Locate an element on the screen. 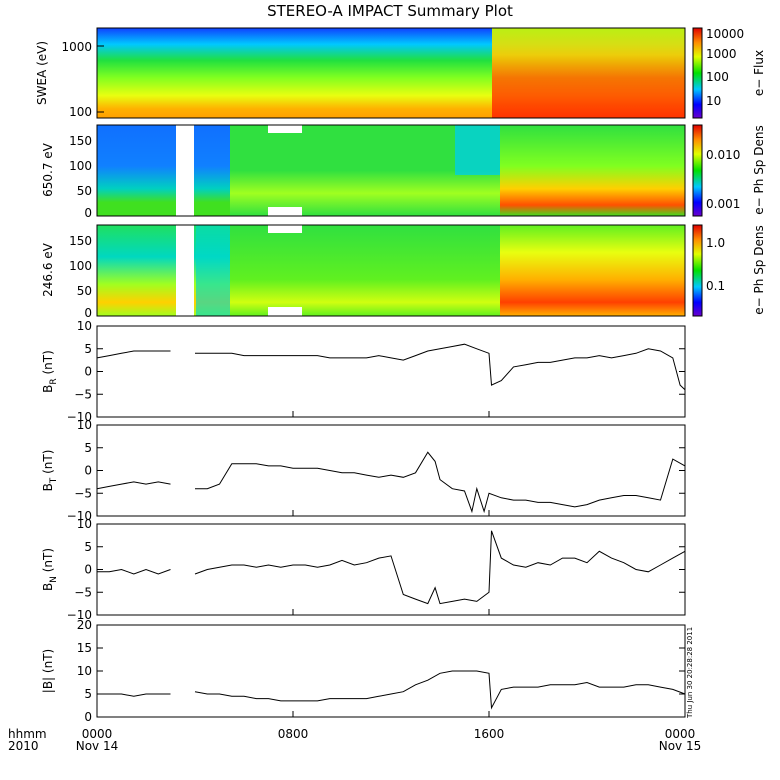 Image resolution: width=780 pixels, height=780 pixels. bt-series-line is located at coordinates (391, 482).